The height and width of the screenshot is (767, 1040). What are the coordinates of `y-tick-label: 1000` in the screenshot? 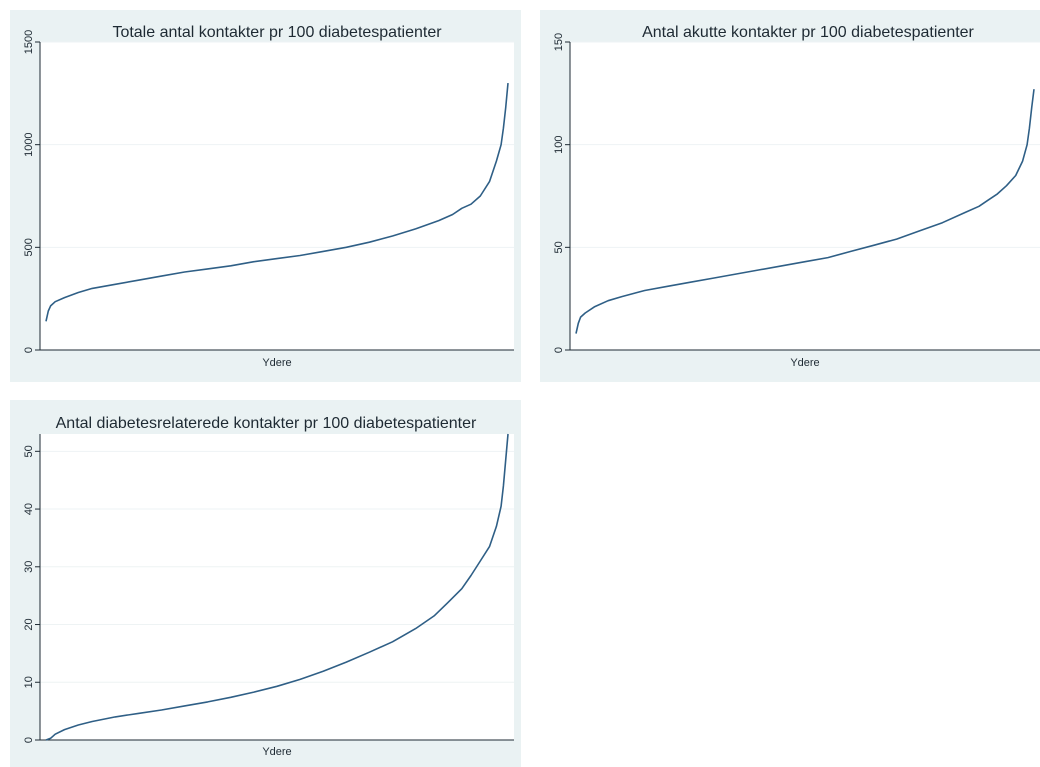 It's located at (29, 144).